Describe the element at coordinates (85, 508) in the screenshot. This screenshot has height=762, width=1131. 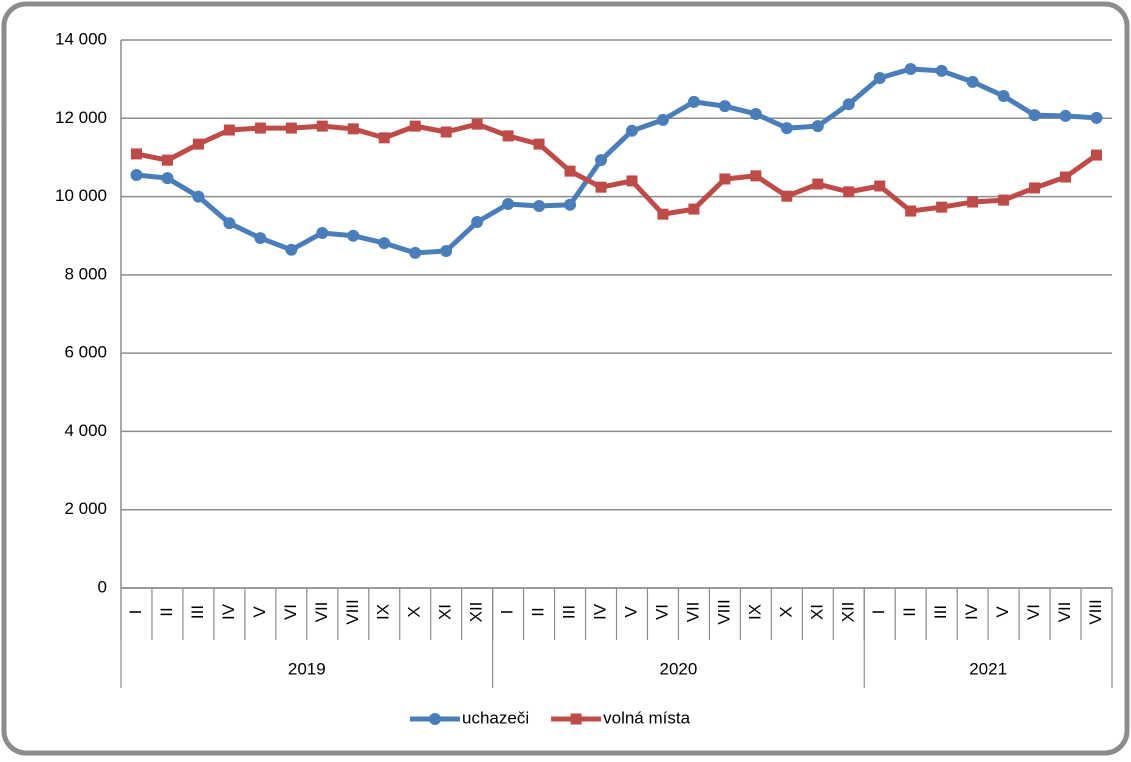
I see `y-tick-label: 2 000` at that location.